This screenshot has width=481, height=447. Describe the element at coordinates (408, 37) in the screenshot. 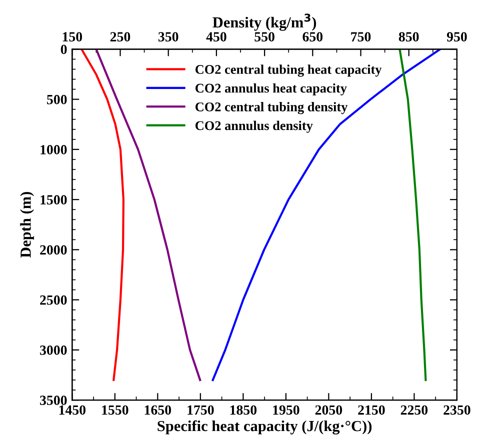

I see `x2-tick-label: 850` at that location.